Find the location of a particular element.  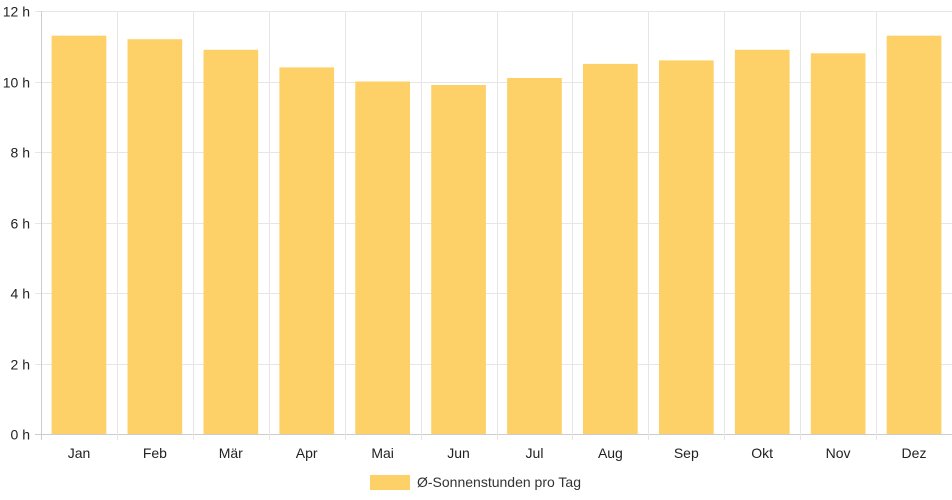

bar-jan is located at coordinates (79, 234).